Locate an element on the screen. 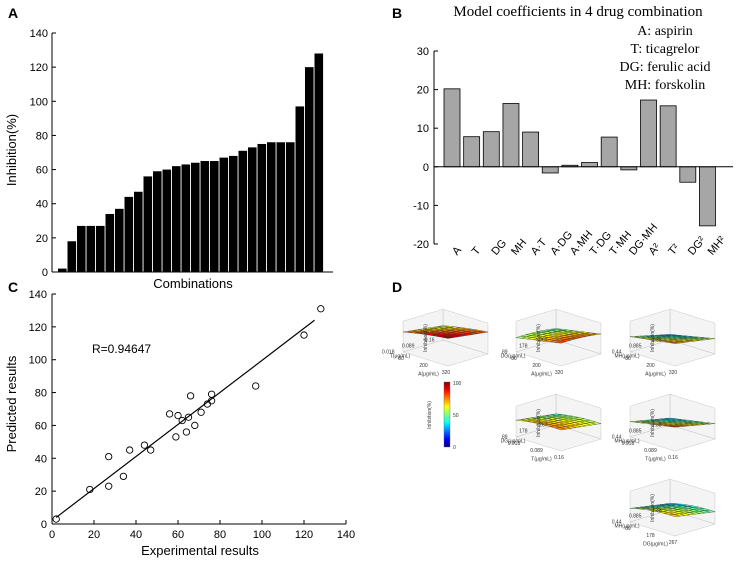 The width and height of the screenshot is (743, 561). panel-c-ytick-label: 40 is located at coordinates (41, 459).